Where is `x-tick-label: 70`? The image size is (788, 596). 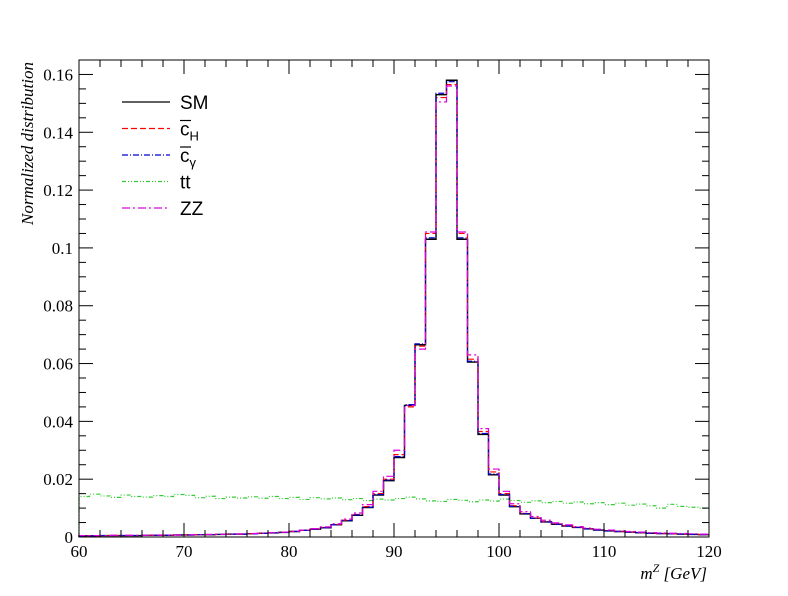 x-tick-label: 70 is located at coordinates (184, 551).